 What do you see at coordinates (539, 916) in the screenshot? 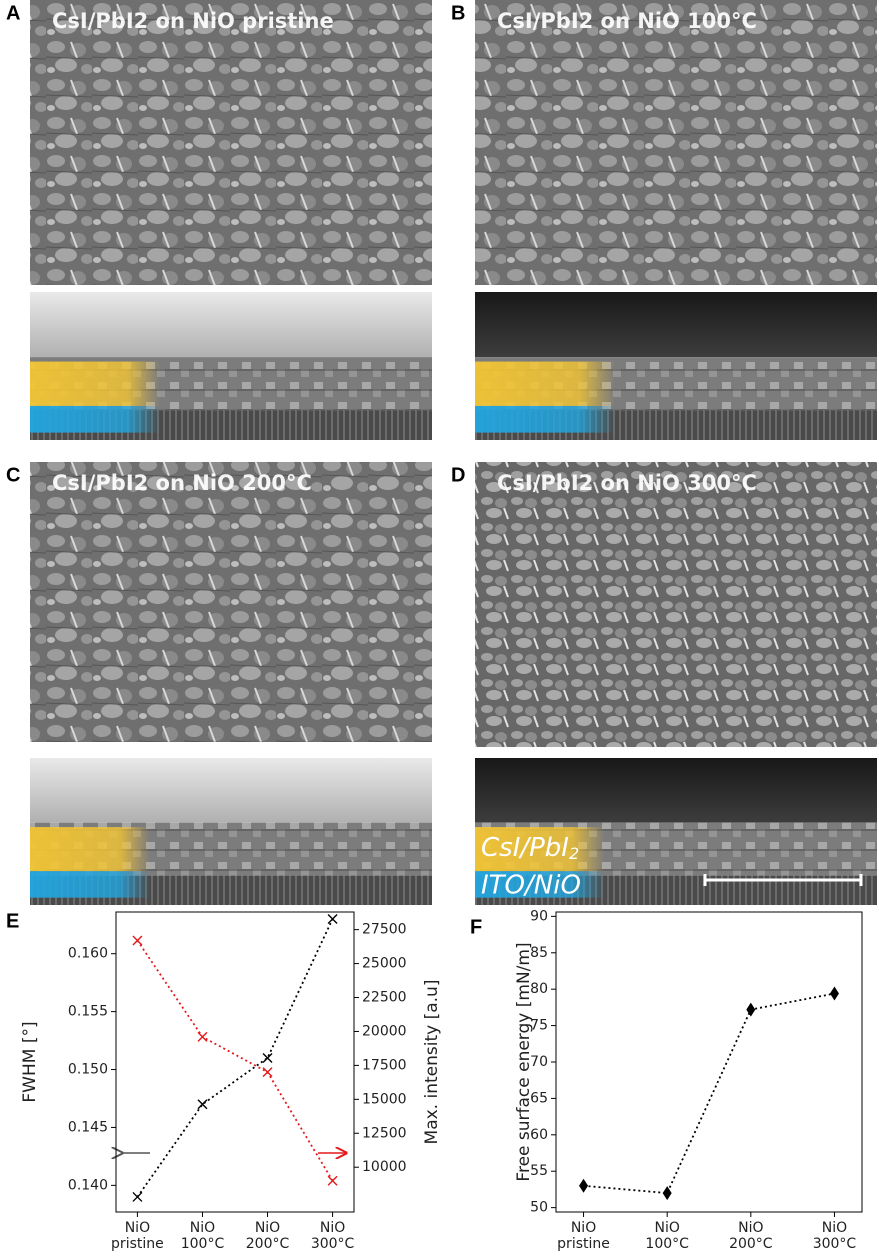
I see `y-tick-label: 90` at bounding box center [539, 916].